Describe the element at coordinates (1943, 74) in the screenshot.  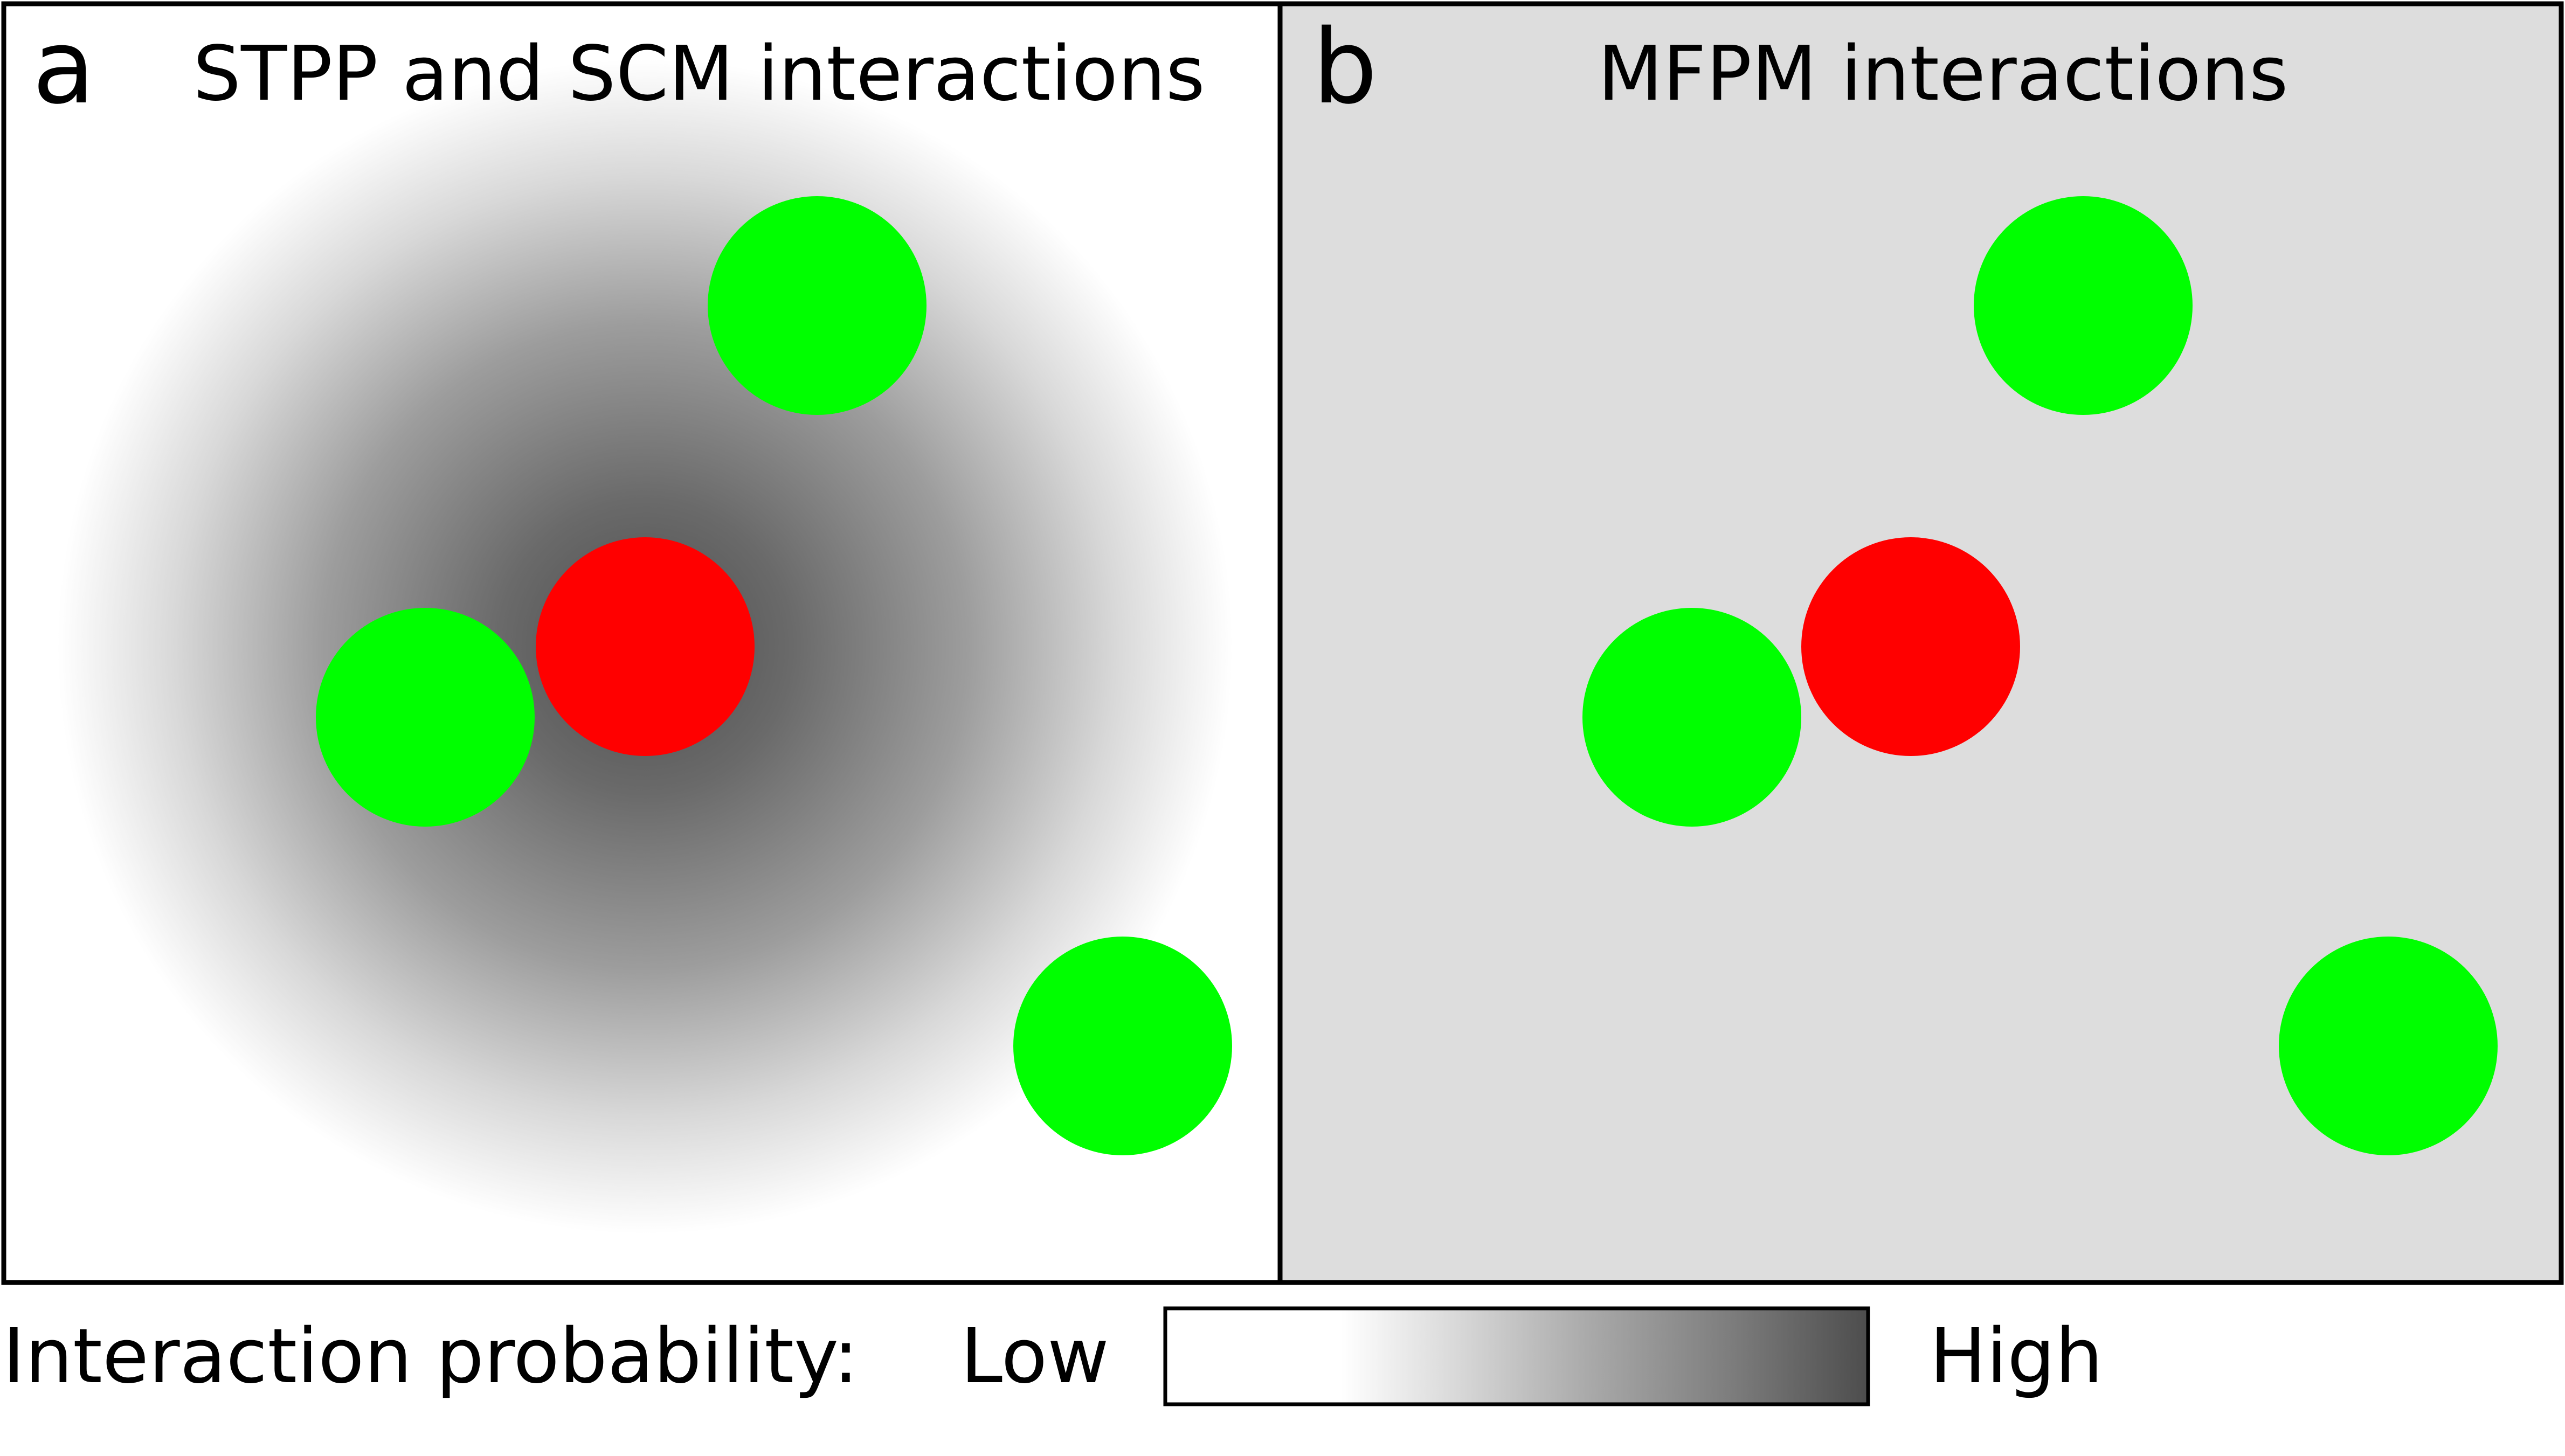
I see `panel-b-title: MFPM interactions` at that location.